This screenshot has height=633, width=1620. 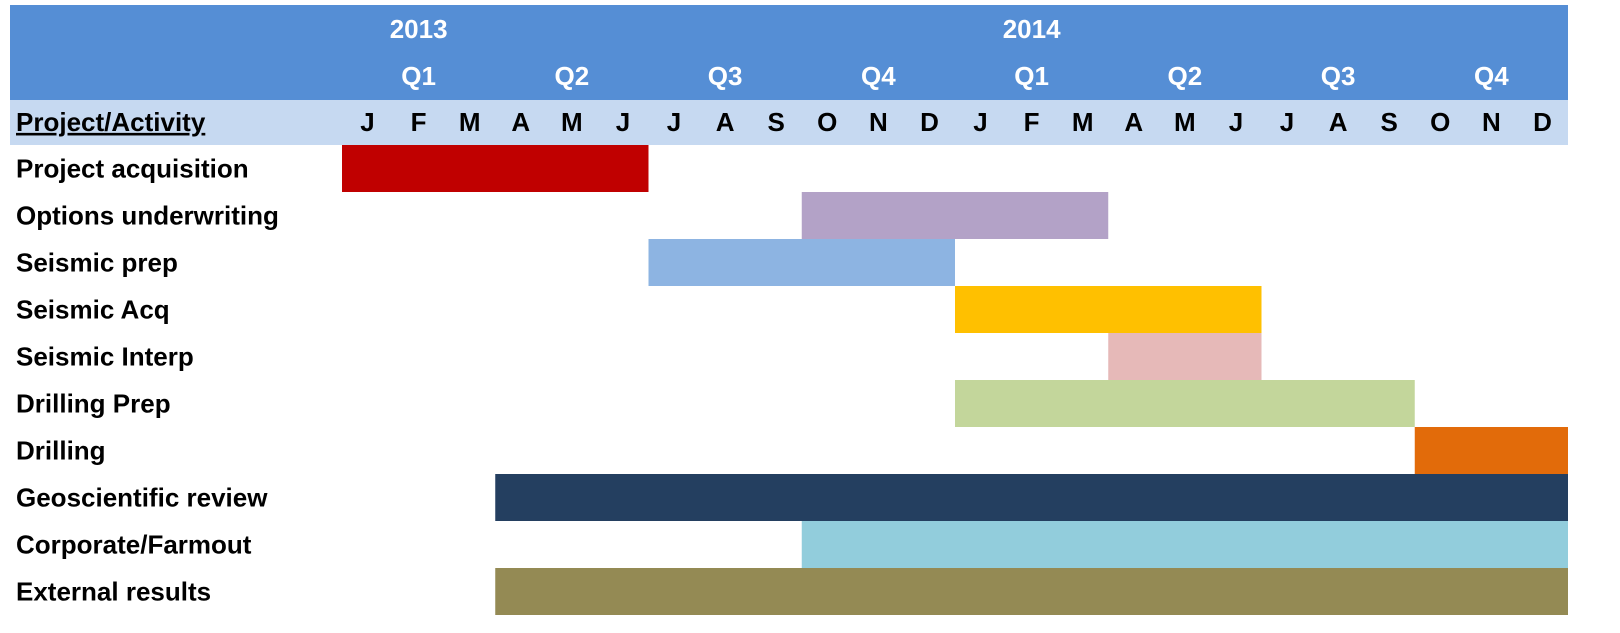 What do you see at coordinates (132, 168) in the screenshot?
I see `task-label: Project acquisition` at bounding box center [132, 168].